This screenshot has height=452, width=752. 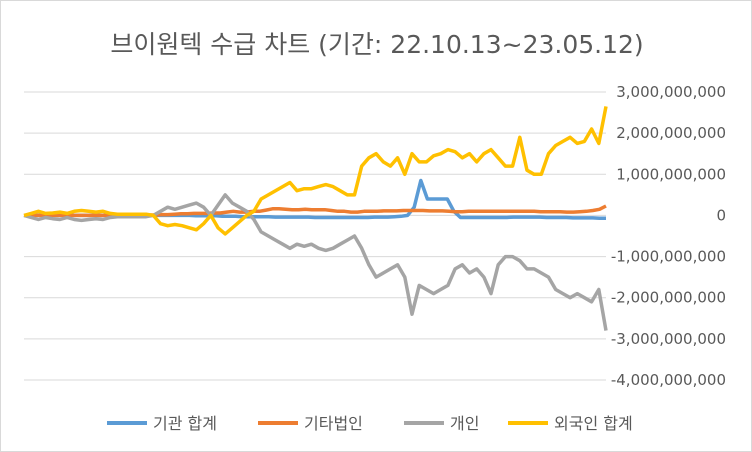 What do you see at coordinates (671, 133) in the screenshot?
I see `y-tick-label: 2,000,000,000` at bounding box center [671, 133].